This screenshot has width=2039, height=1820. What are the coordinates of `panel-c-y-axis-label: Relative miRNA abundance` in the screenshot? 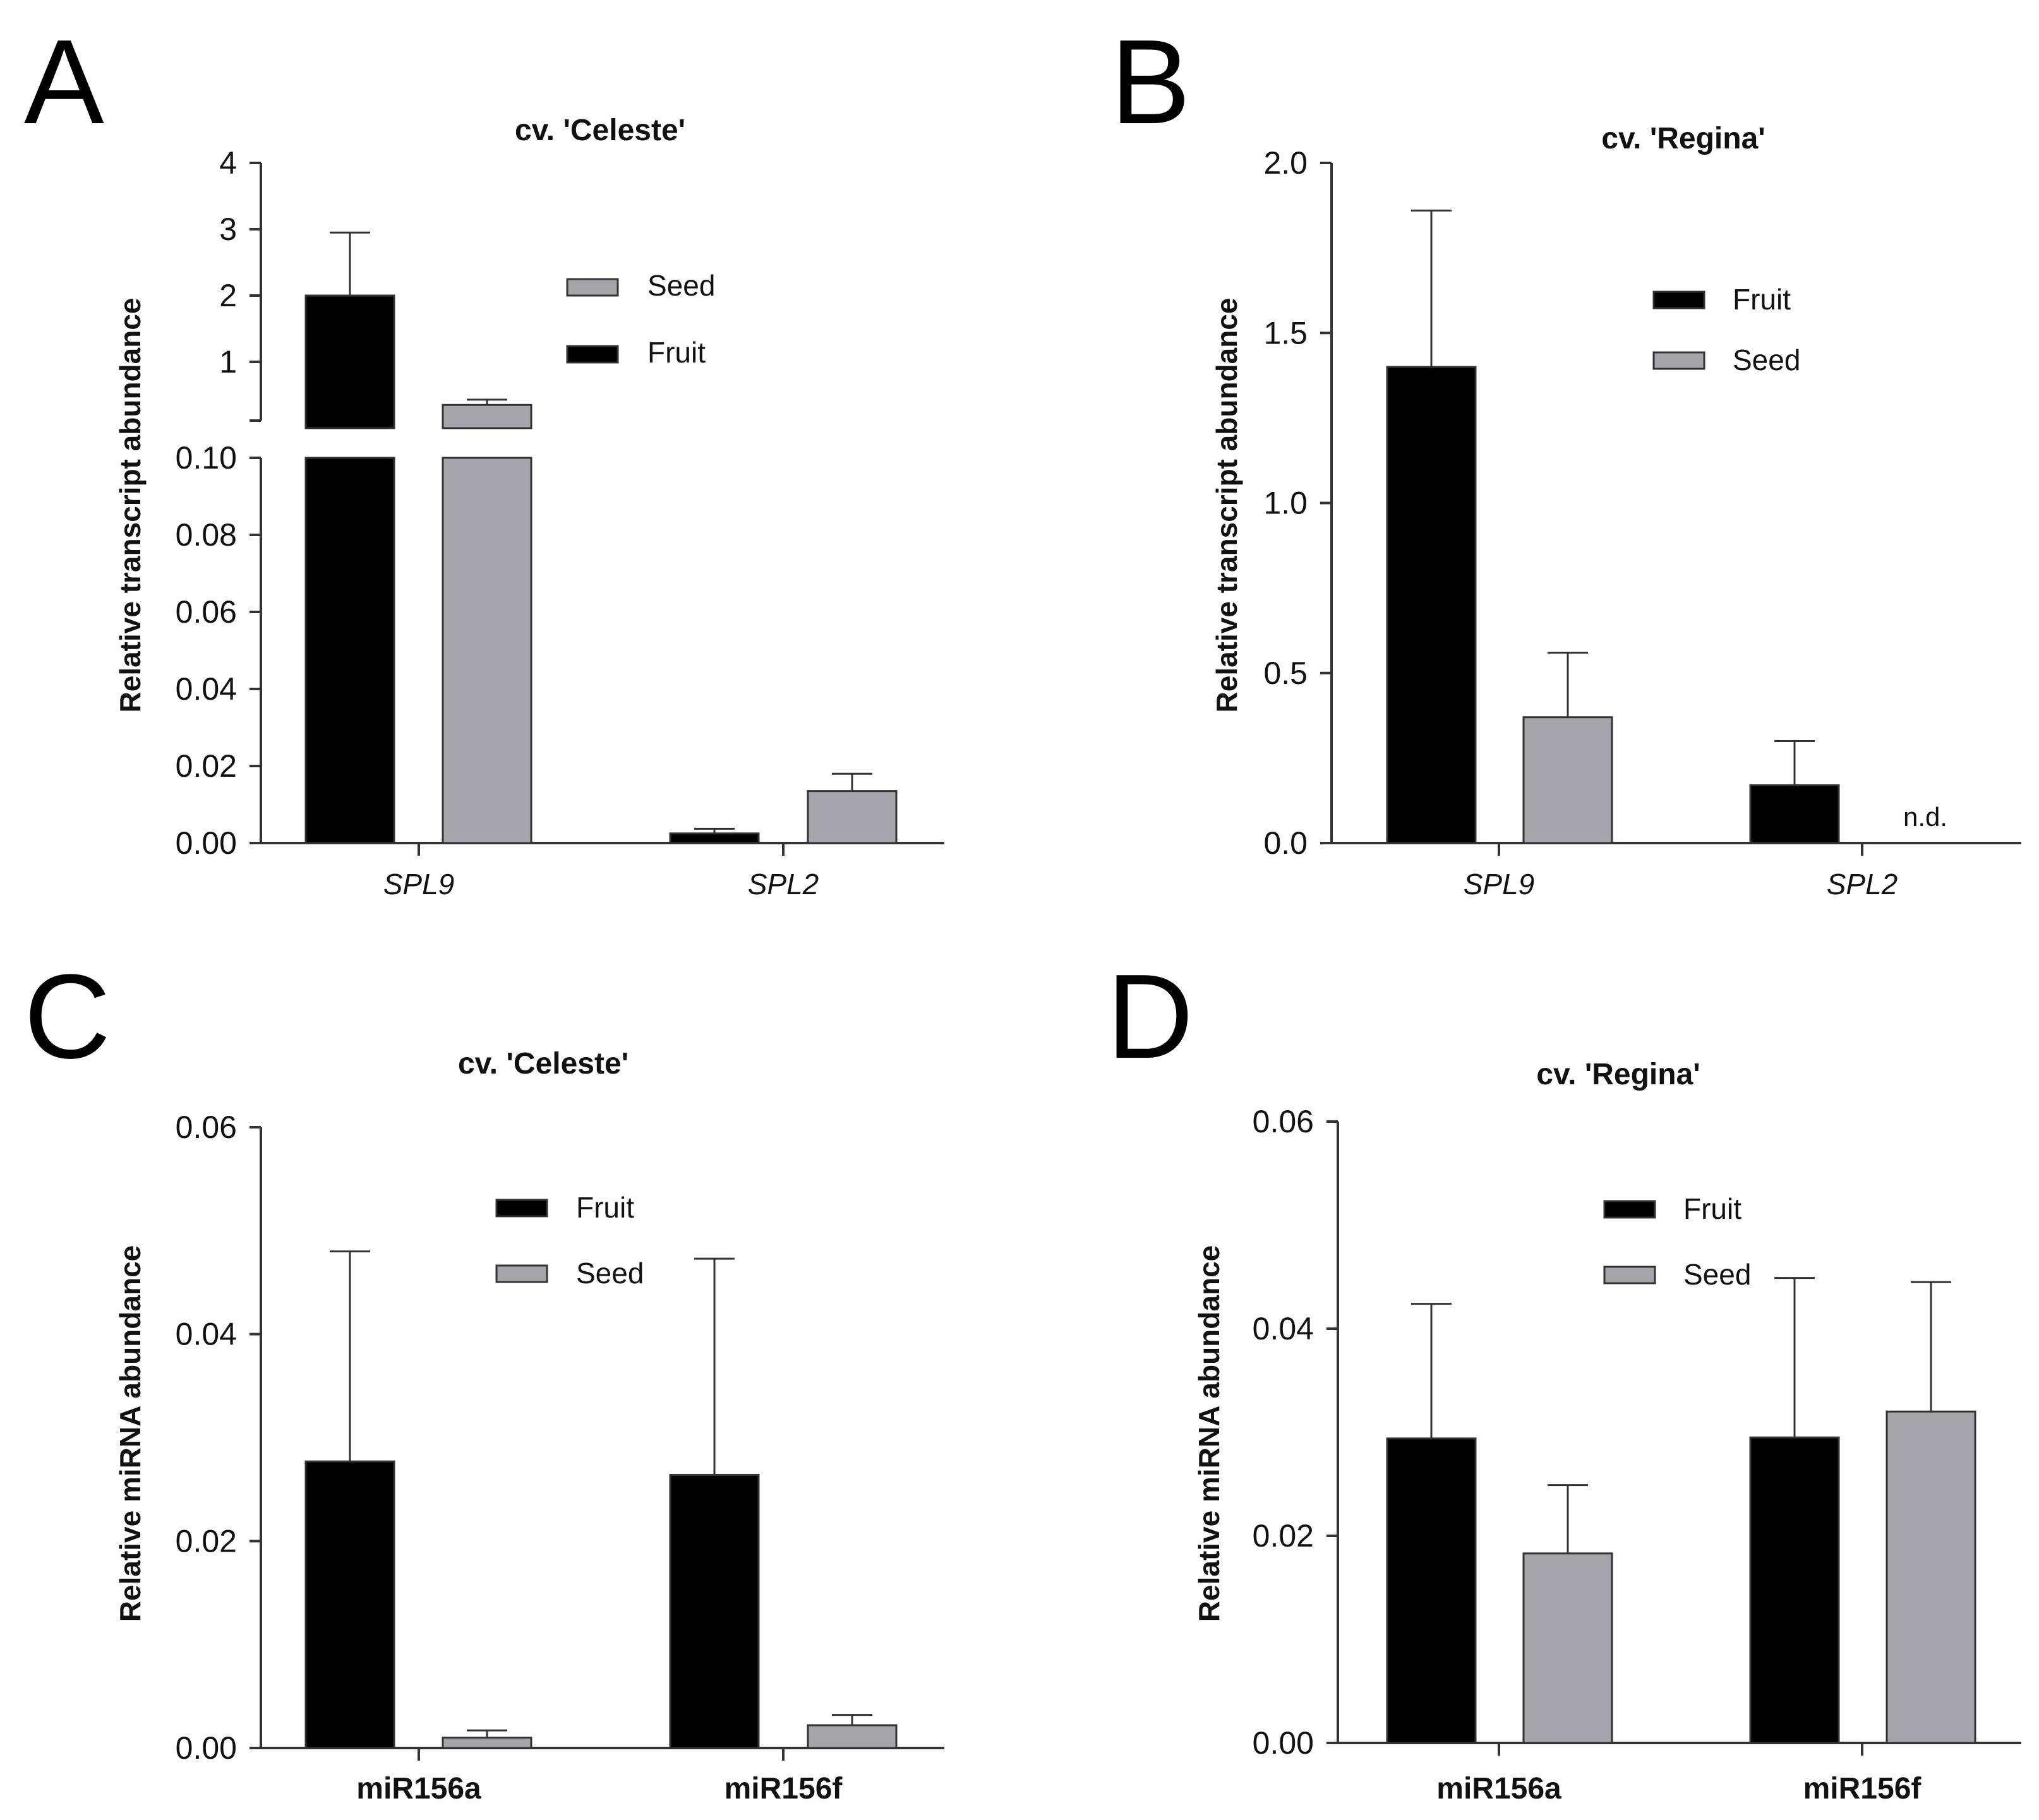 It's located at (130, 1433).